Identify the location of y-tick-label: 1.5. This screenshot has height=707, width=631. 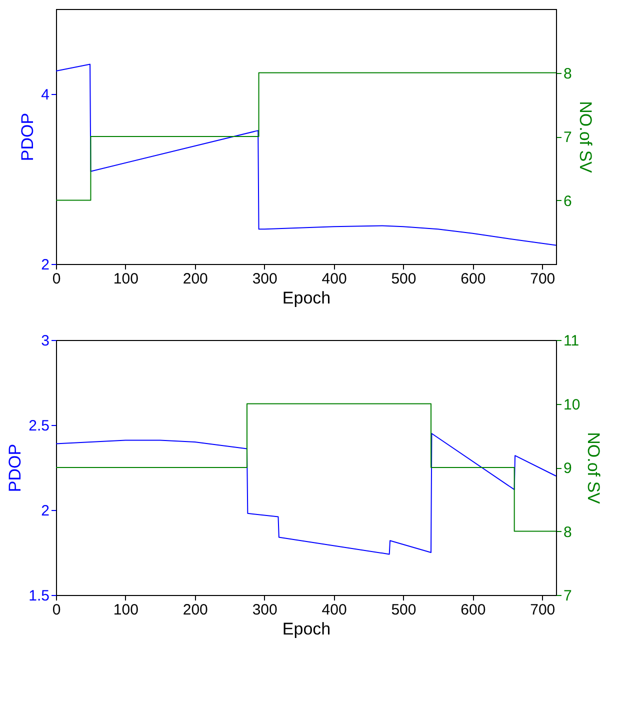
(39, 596).